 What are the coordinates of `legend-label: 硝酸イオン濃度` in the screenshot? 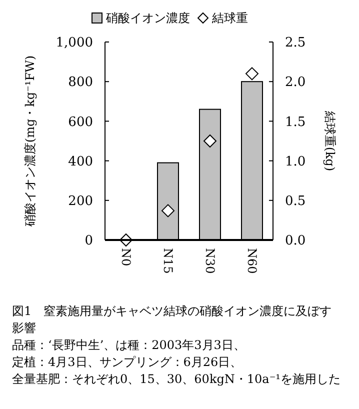 It's located at (147, 18).